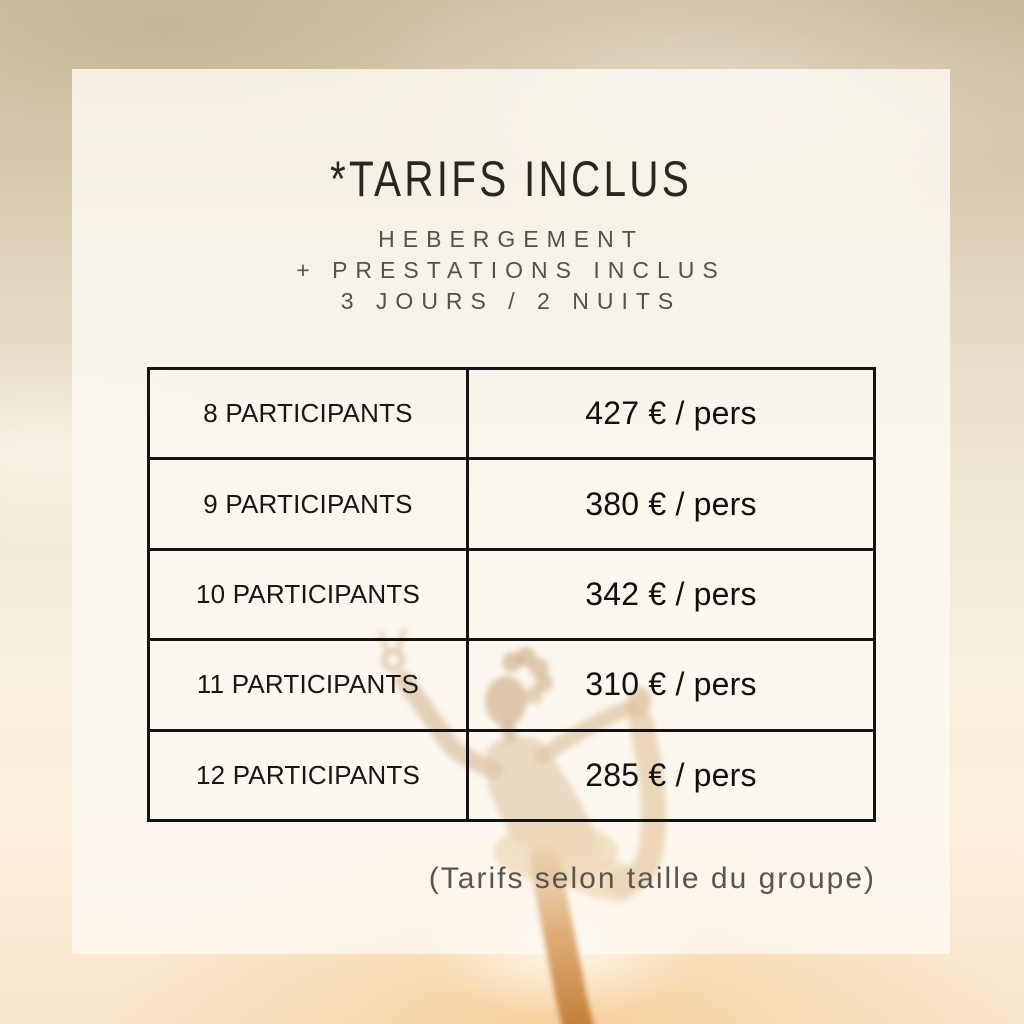 The height and width of the screenshot is (1024, 1024). I want to click on table-row: 8 PARTICIPANTS 427 € / pers, so click(511, 415).